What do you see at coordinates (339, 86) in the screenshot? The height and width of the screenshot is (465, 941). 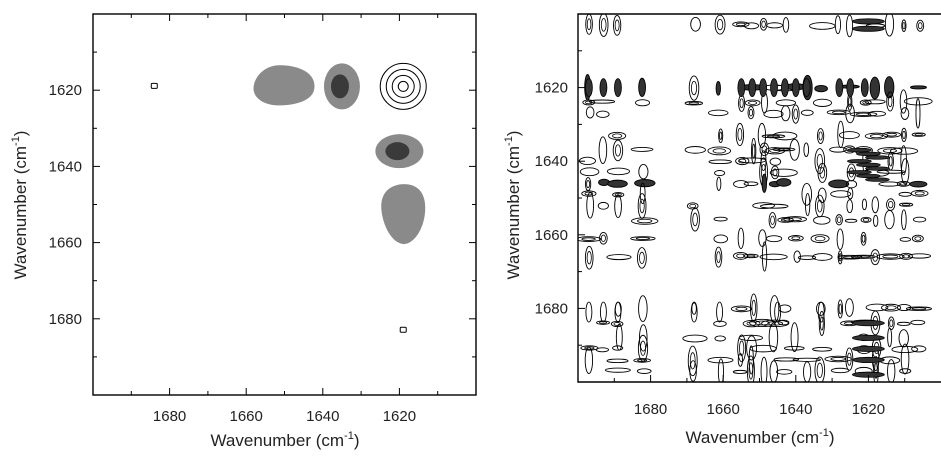 I see `left-cross-peak-core` at bounding box center [339, 86].